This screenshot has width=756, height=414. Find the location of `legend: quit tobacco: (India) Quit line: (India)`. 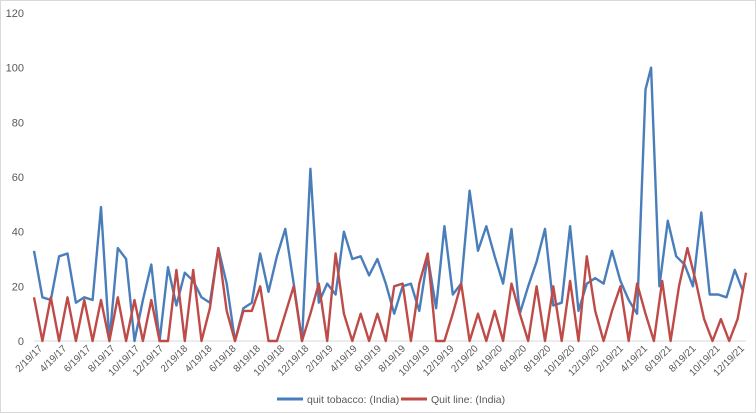

legend: quit tobacco: (India) Quit line: (India) is located at coordinates (391, 400).